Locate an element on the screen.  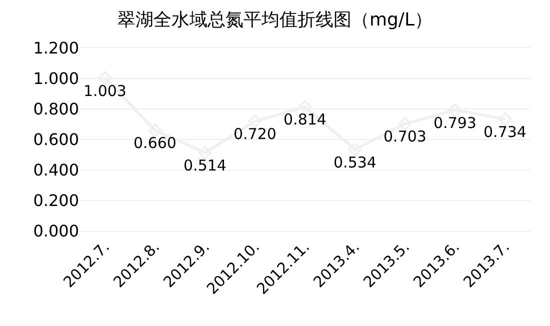
y-tick-label: 0.200 is located at coordinates (56, 200).